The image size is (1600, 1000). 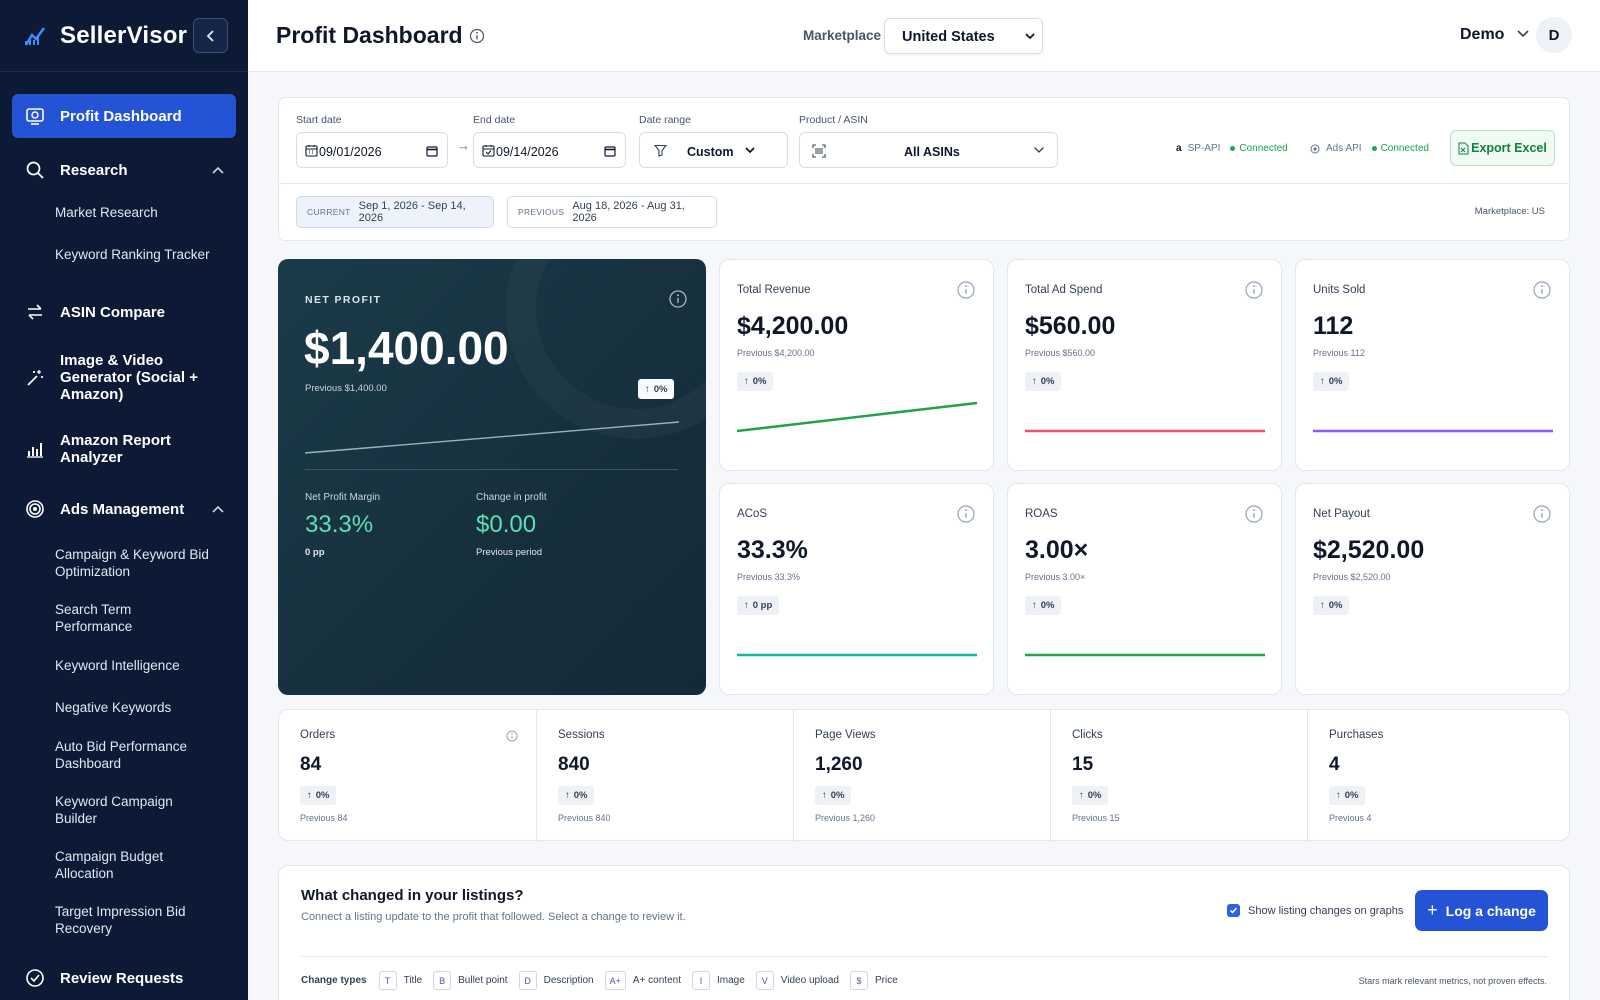 I want to click on metric-card-roas: ROAS 3.00× Previous 3.00× ↑ 0%, so click(x=1144, y=589).